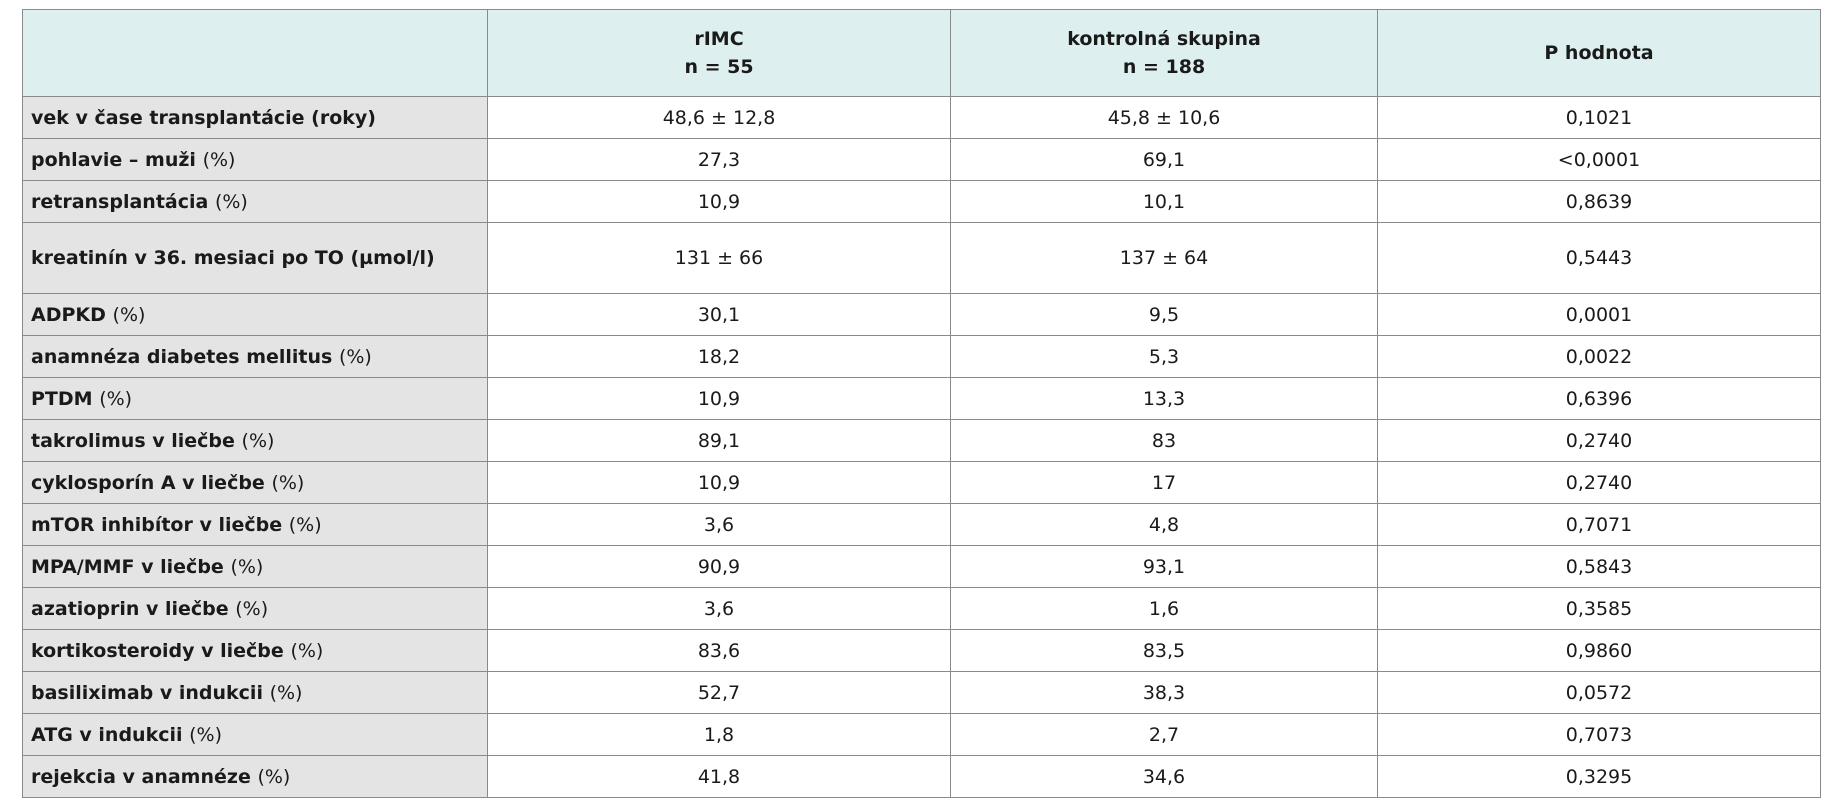 Image resolution: width=1836 pixels, height=800 pixels. I want to click on value-cell: <0,0001, so click(1599, 159).